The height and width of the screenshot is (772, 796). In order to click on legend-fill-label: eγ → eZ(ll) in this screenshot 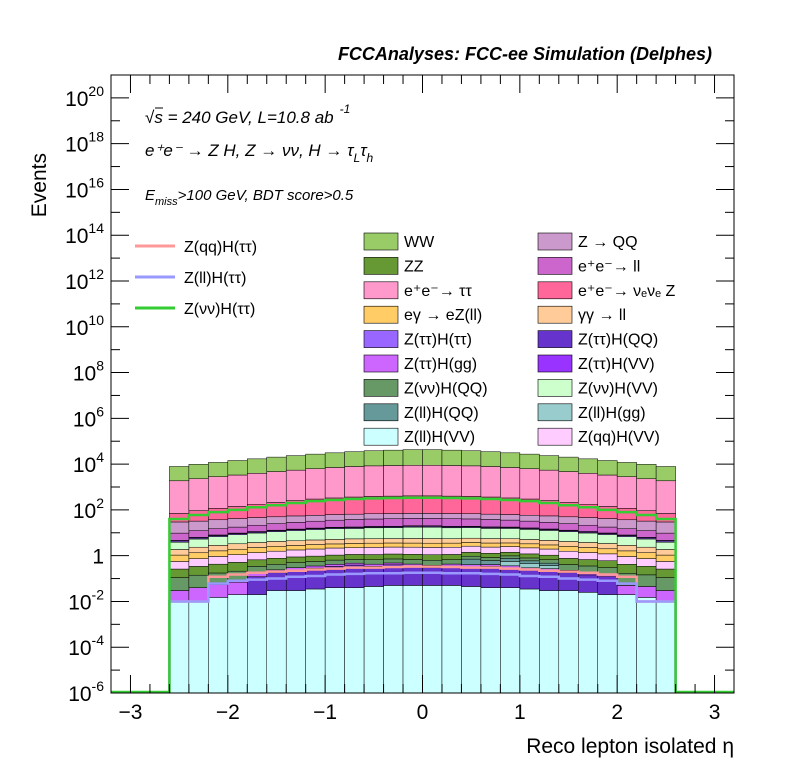, I will do `click(443, 315)`.